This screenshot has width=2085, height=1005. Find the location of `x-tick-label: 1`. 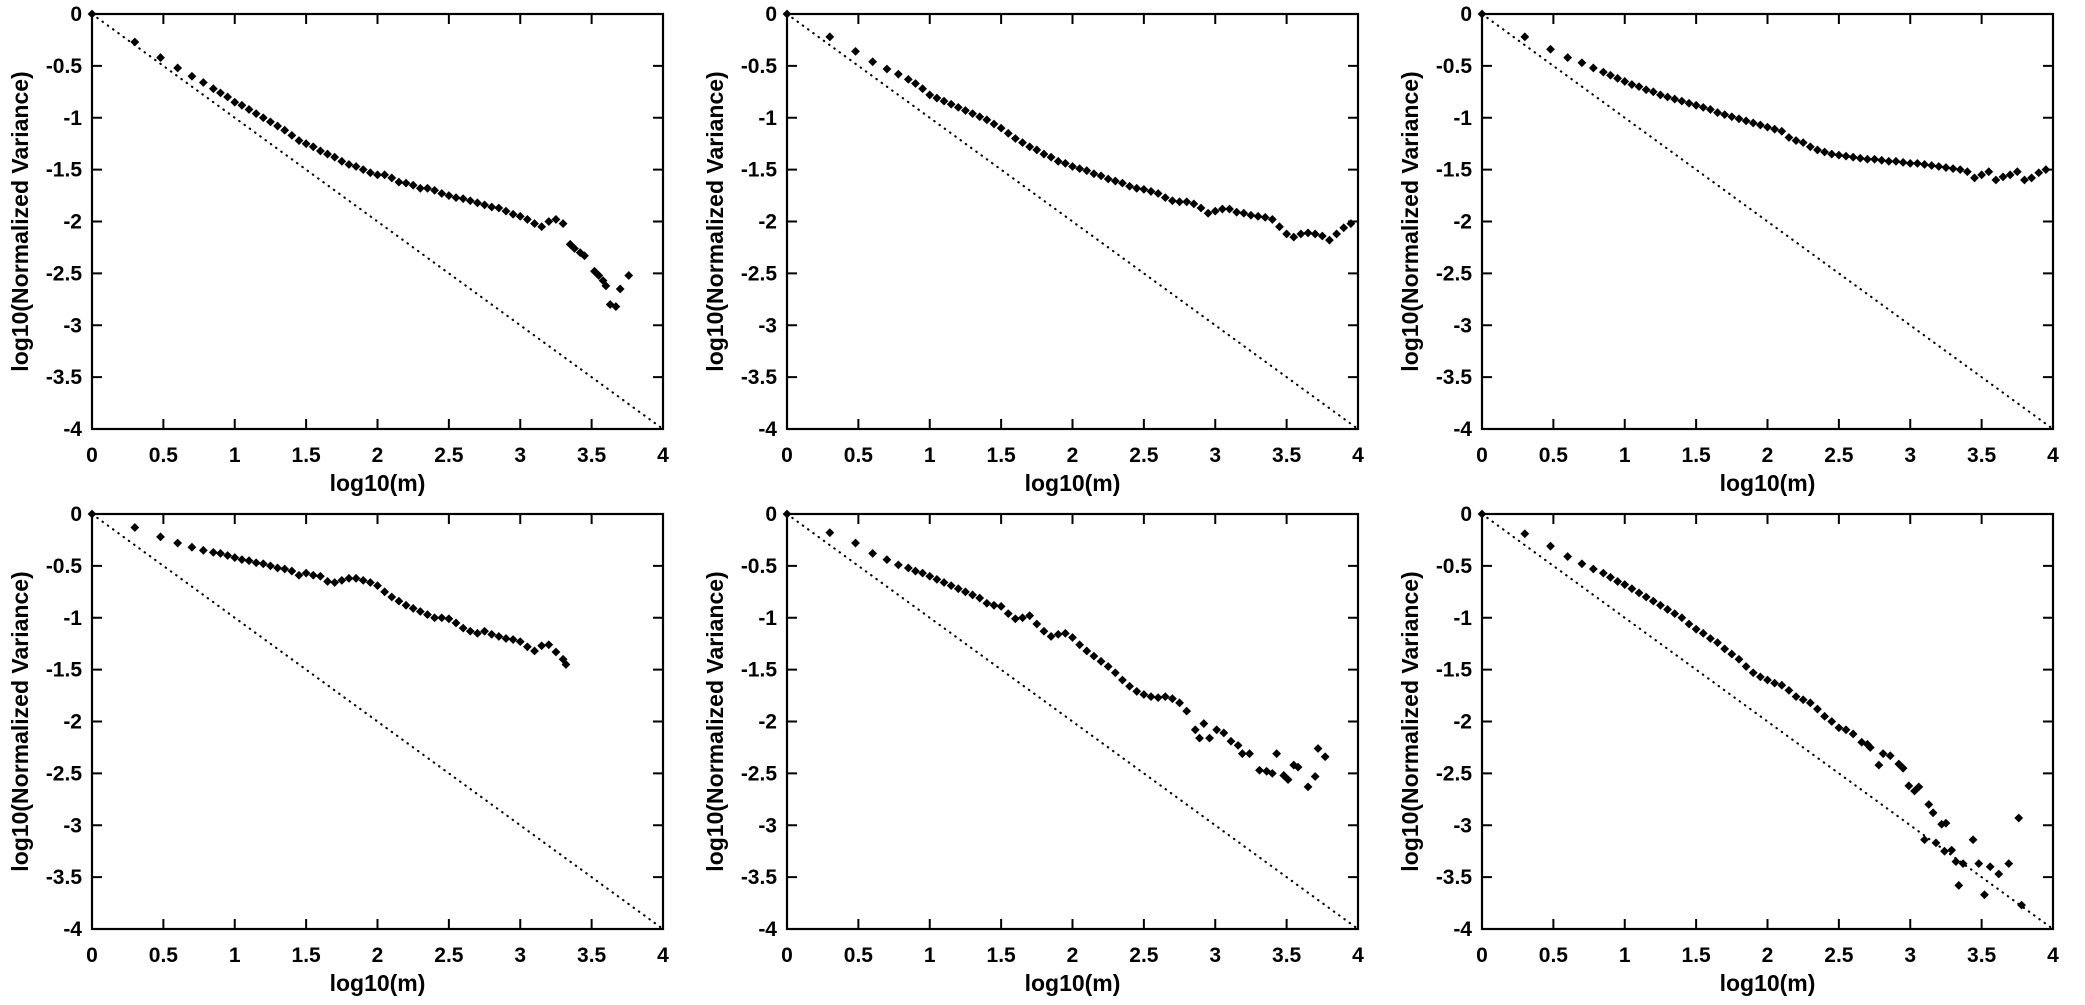

x-tick-label: 1 is located at coordinates (235, 455).